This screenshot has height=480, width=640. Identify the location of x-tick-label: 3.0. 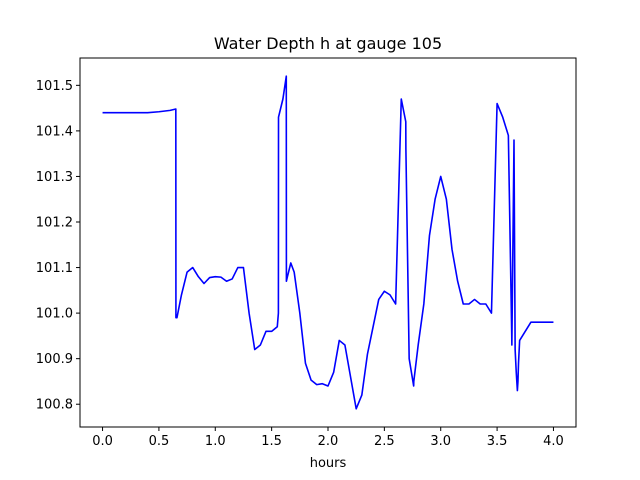
(440, 441).